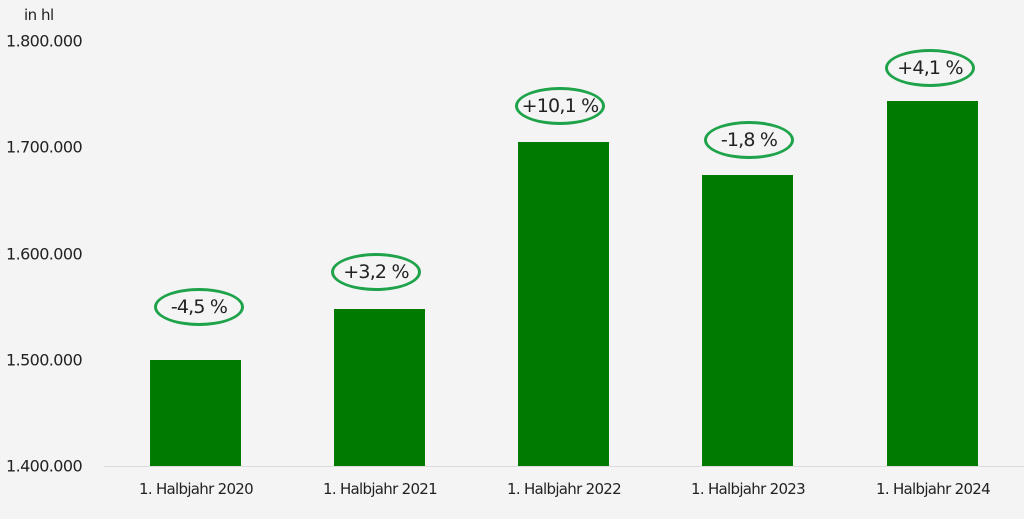 The height and width of the screenshot is (519, 1024). Describe the element at coordinates (747, 320) in the screenshot. I see `bar-2023` at that location.